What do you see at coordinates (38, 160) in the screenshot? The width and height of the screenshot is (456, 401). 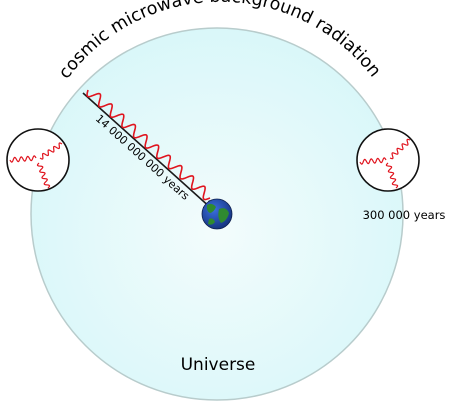 I see `left-inset` at bounding box center [38, 160].